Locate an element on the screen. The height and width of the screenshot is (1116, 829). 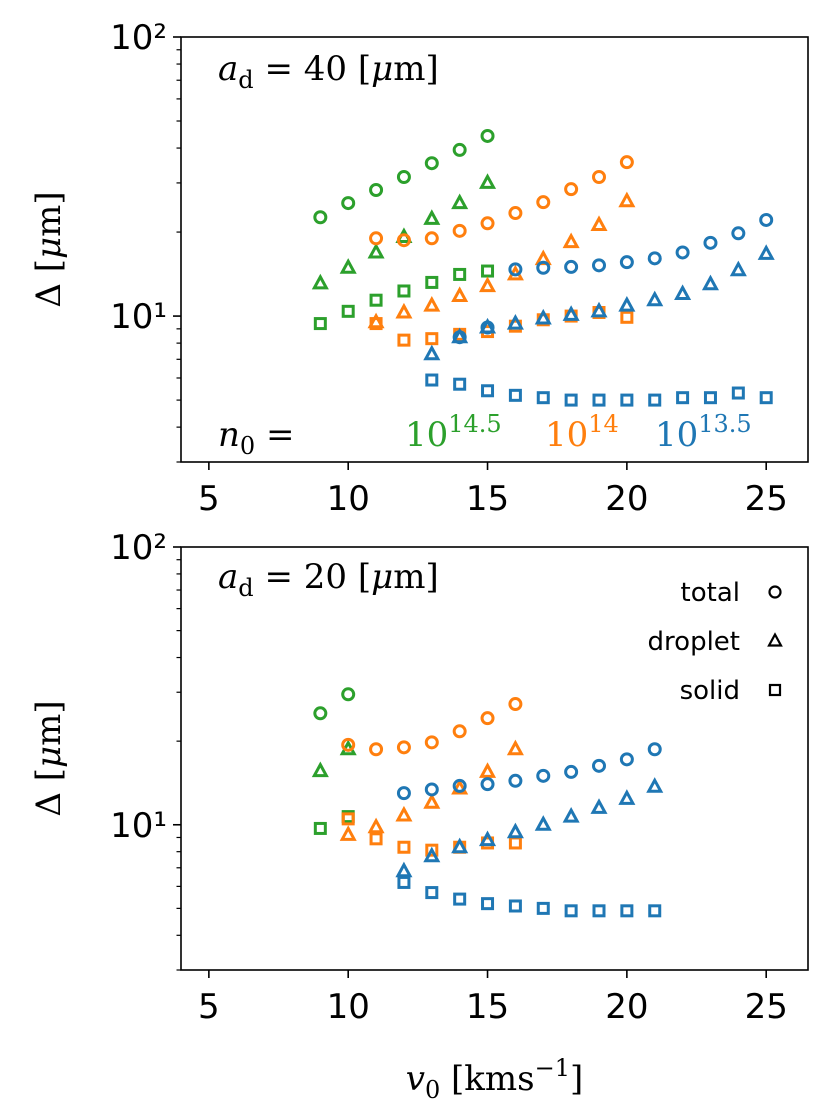
text-segment: d is located at coordinates (245, 80).